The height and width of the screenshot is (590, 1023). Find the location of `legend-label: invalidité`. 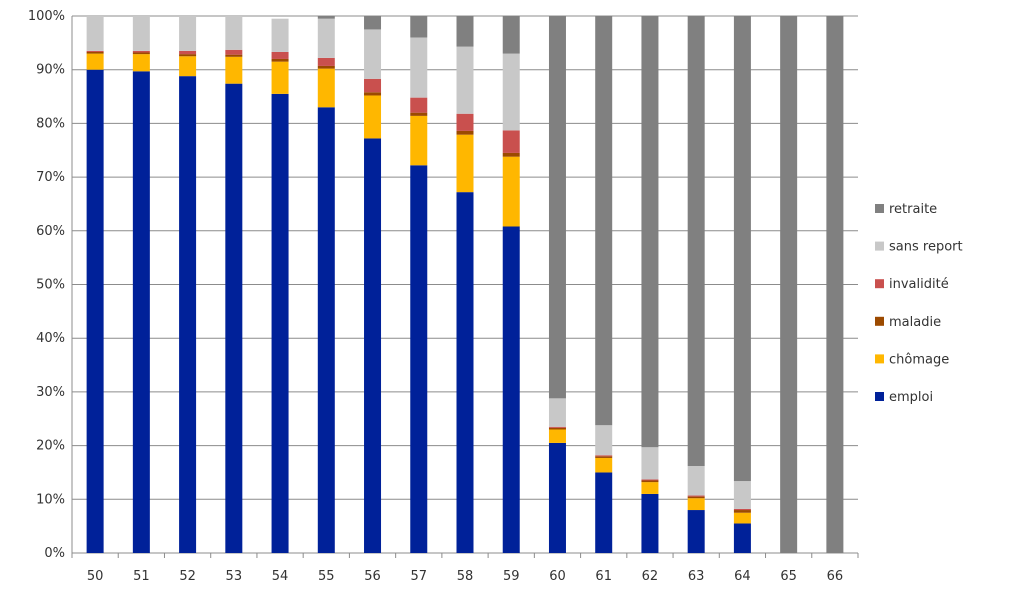

legend-label: invalidité is located at coordinates (919, 284).